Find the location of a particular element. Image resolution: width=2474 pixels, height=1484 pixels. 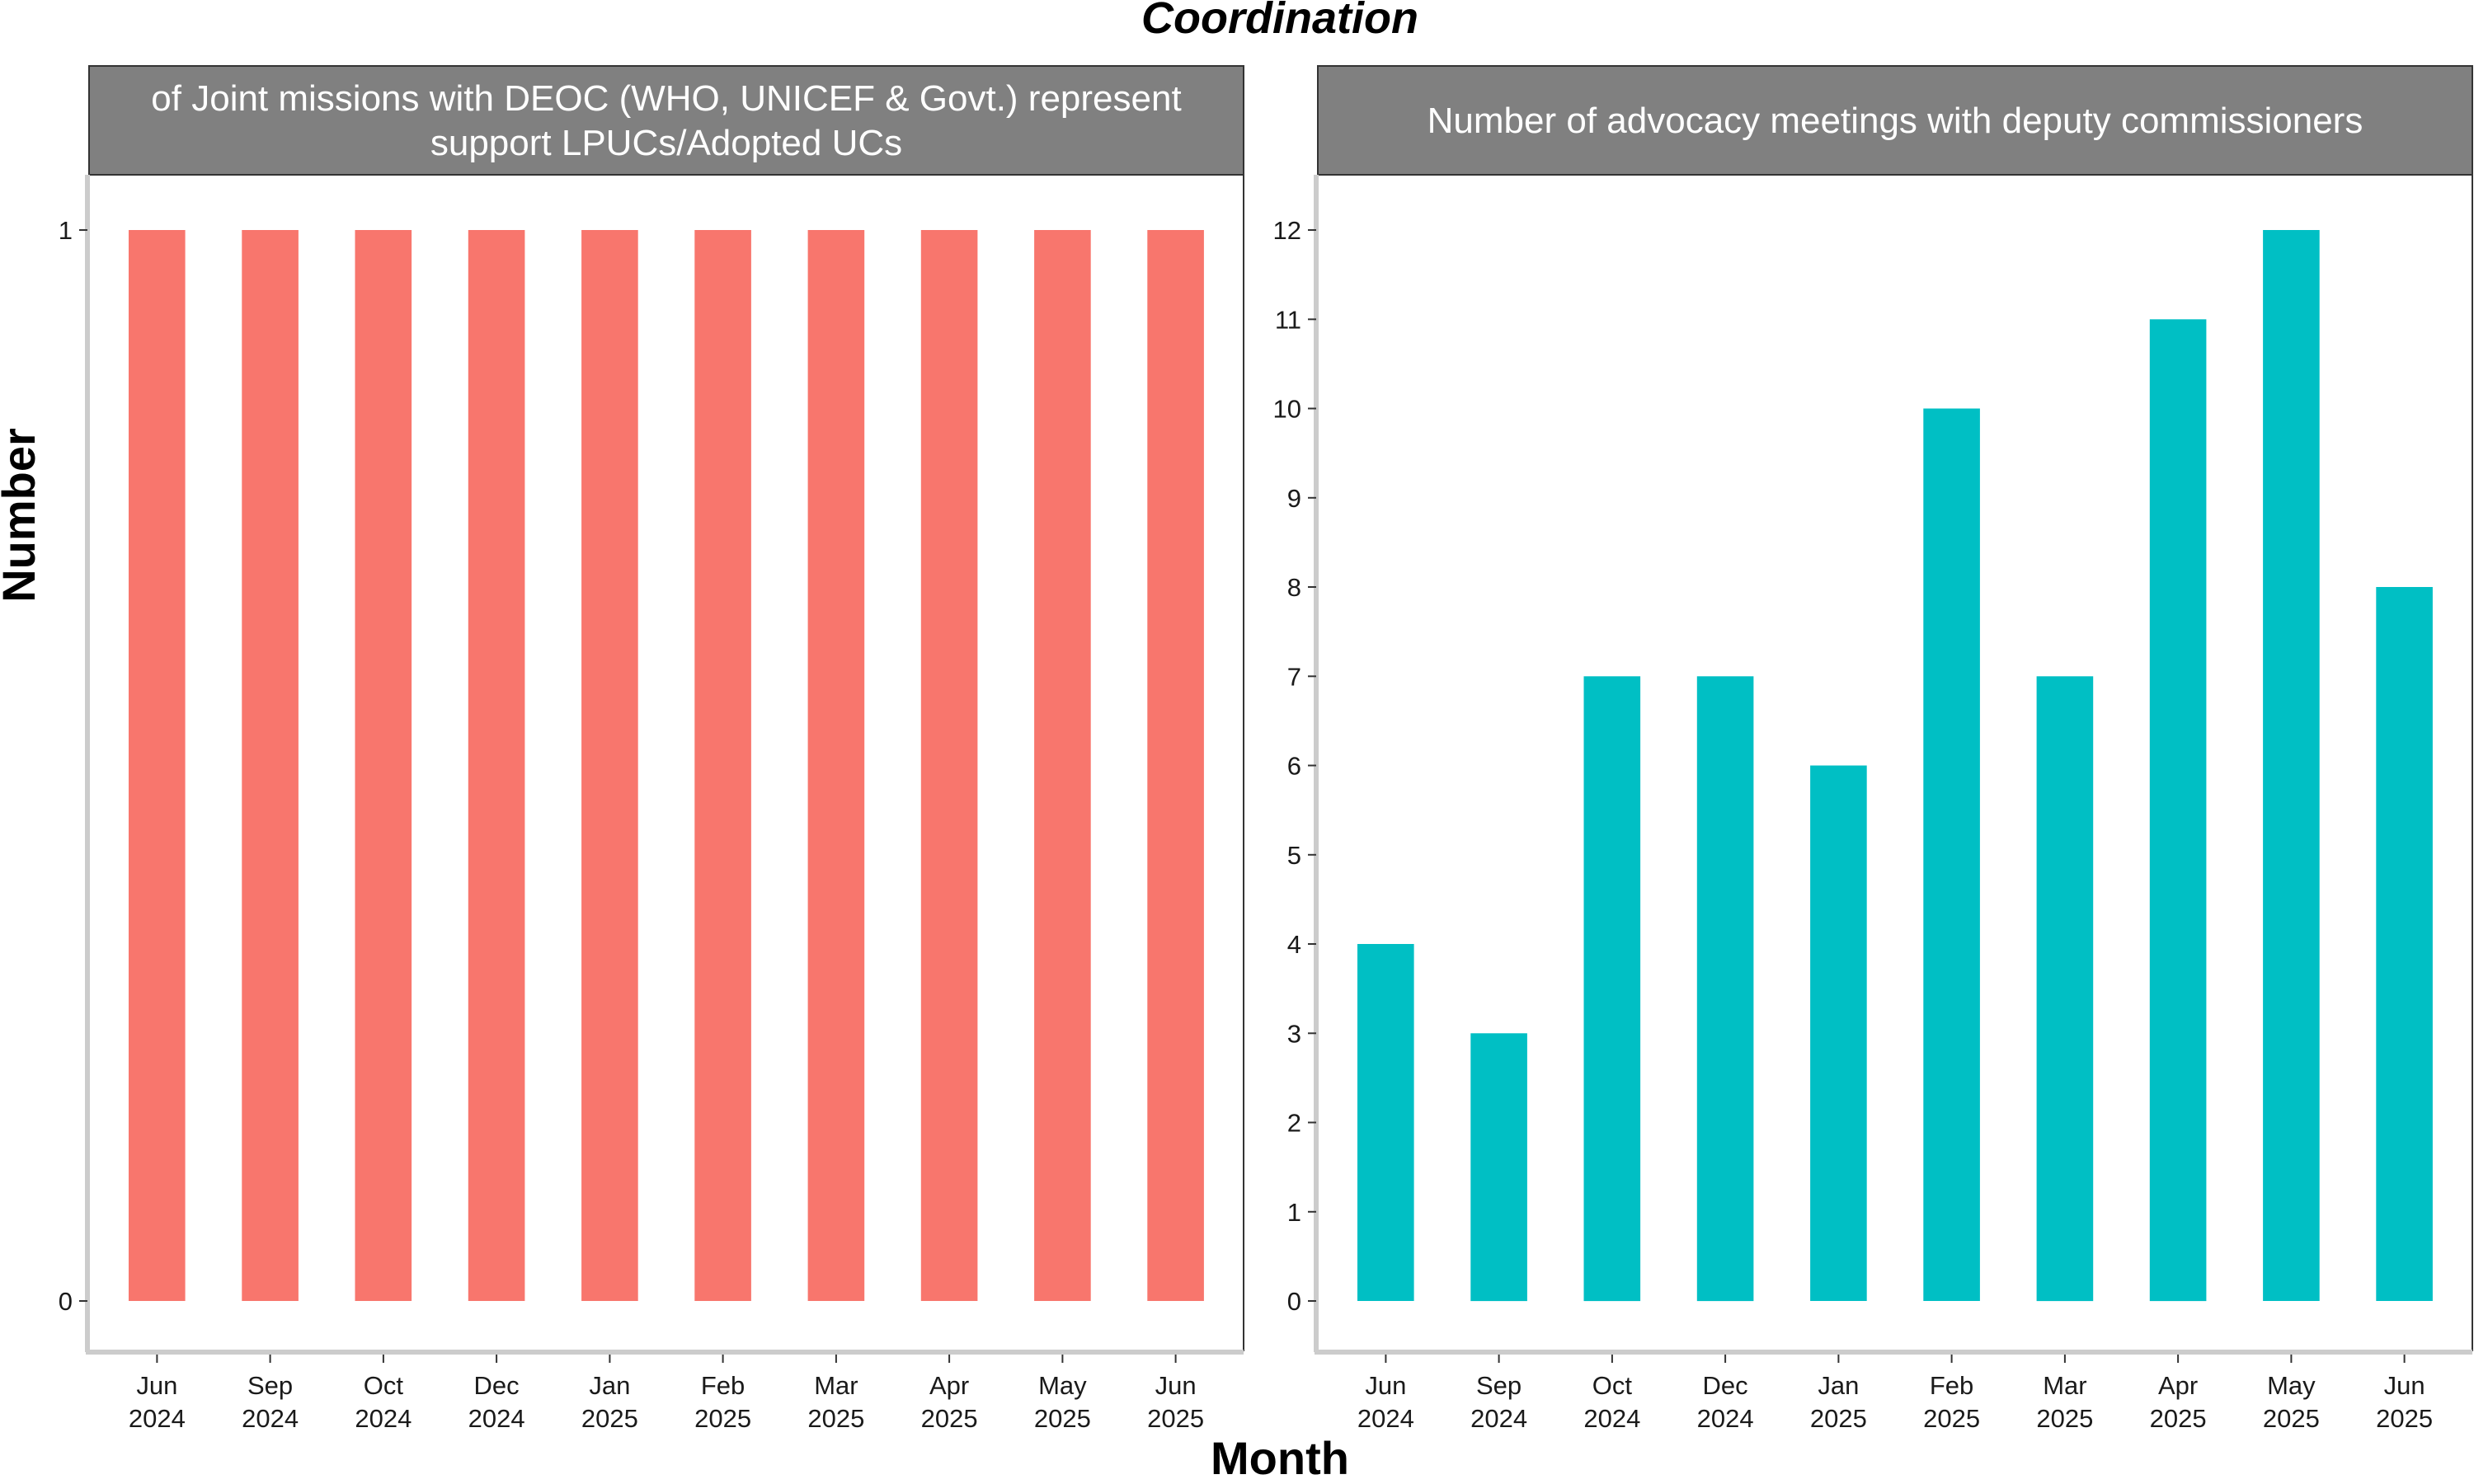

y-tick-label: 9 is located at coordinates (1294, 499).